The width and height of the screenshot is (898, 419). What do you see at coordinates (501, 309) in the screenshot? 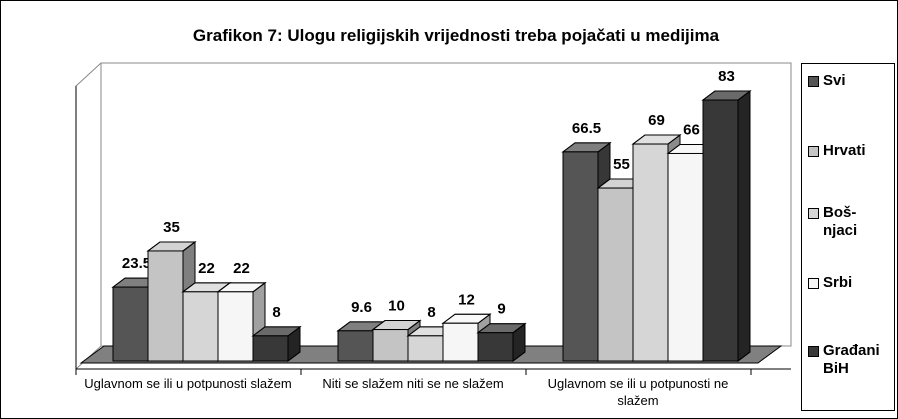
I see `data-label: 9` at bounding box center [501, 309].